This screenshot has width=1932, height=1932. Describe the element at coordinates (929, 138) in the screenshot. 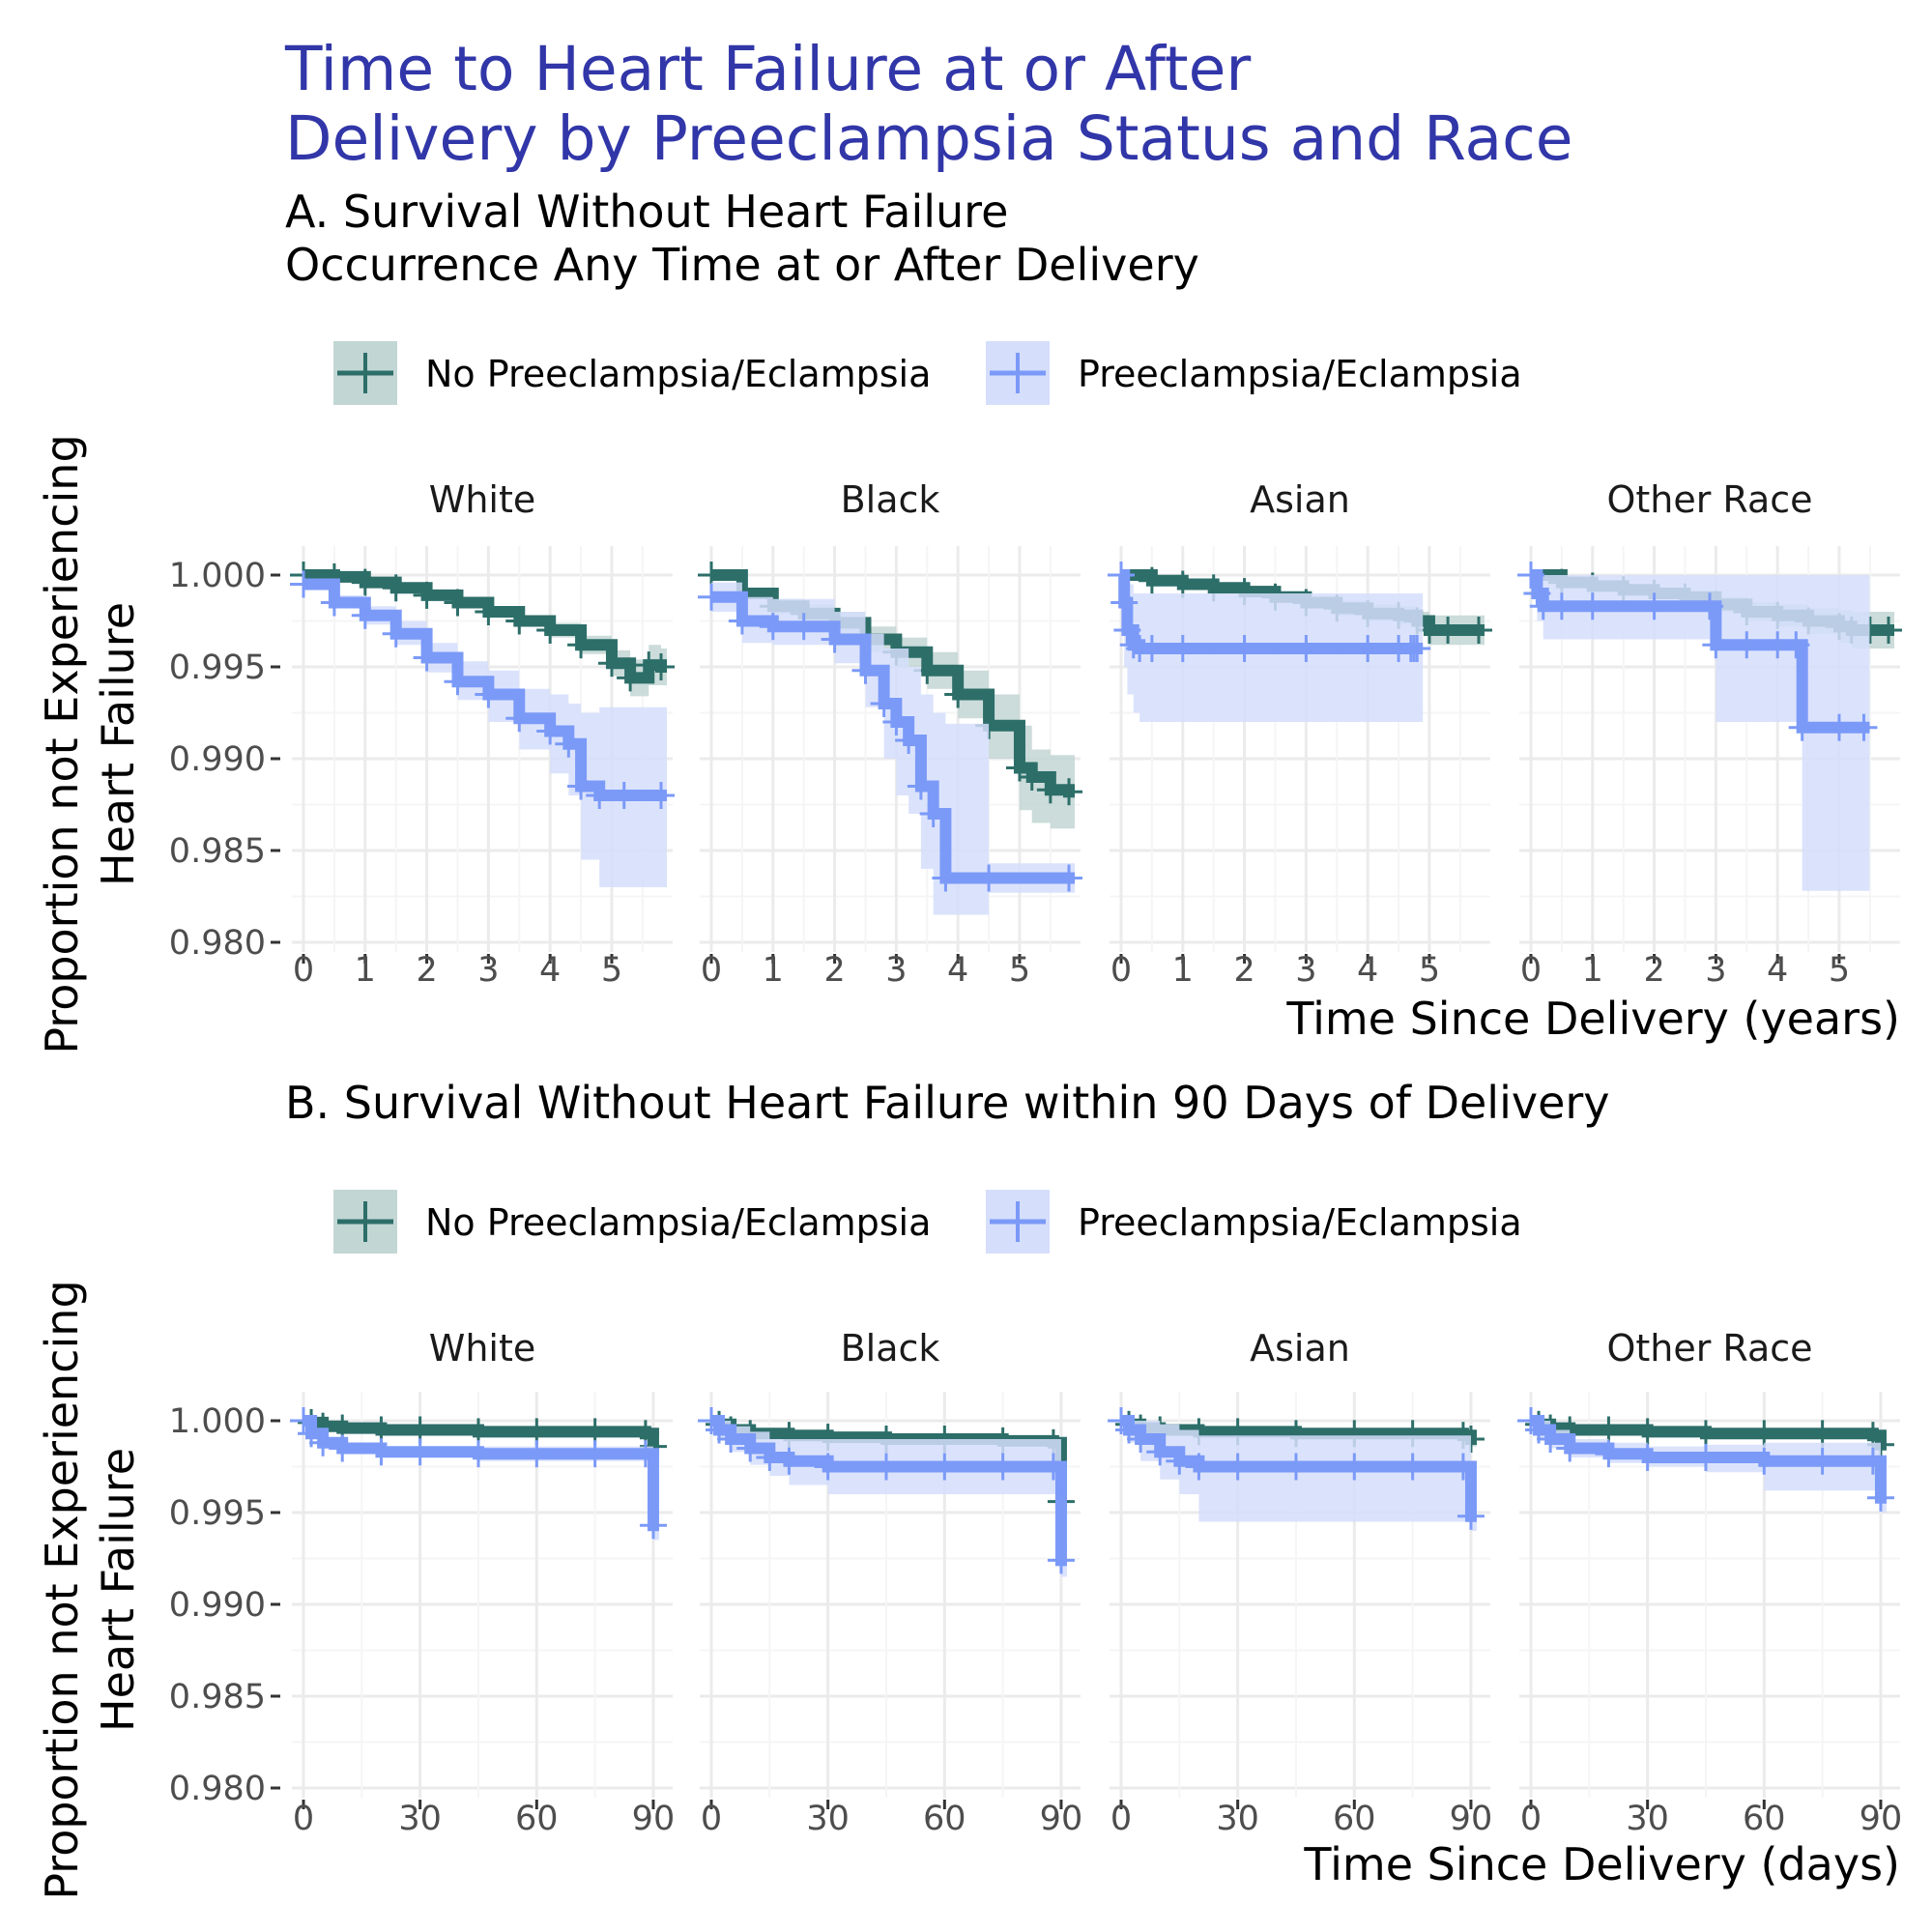

I see `figure-title-line-2: Delivery by Preeclampsia Status and Race` at that location.